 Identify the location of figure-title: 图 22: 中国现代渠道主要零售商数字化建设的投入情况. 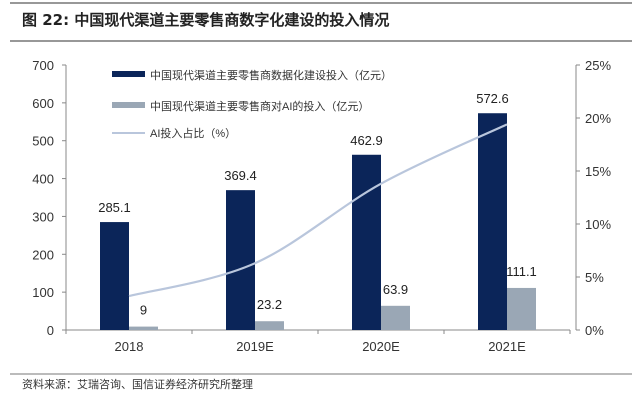
(205, 20).